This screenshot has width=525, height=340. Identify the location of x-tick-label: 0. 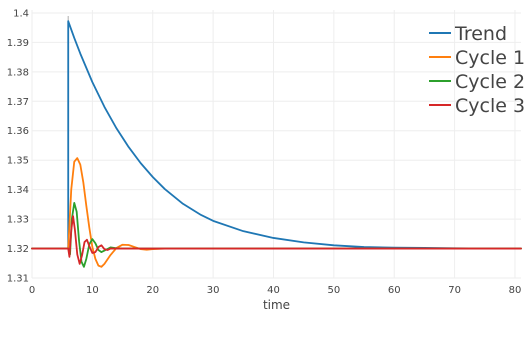
(32, 290).